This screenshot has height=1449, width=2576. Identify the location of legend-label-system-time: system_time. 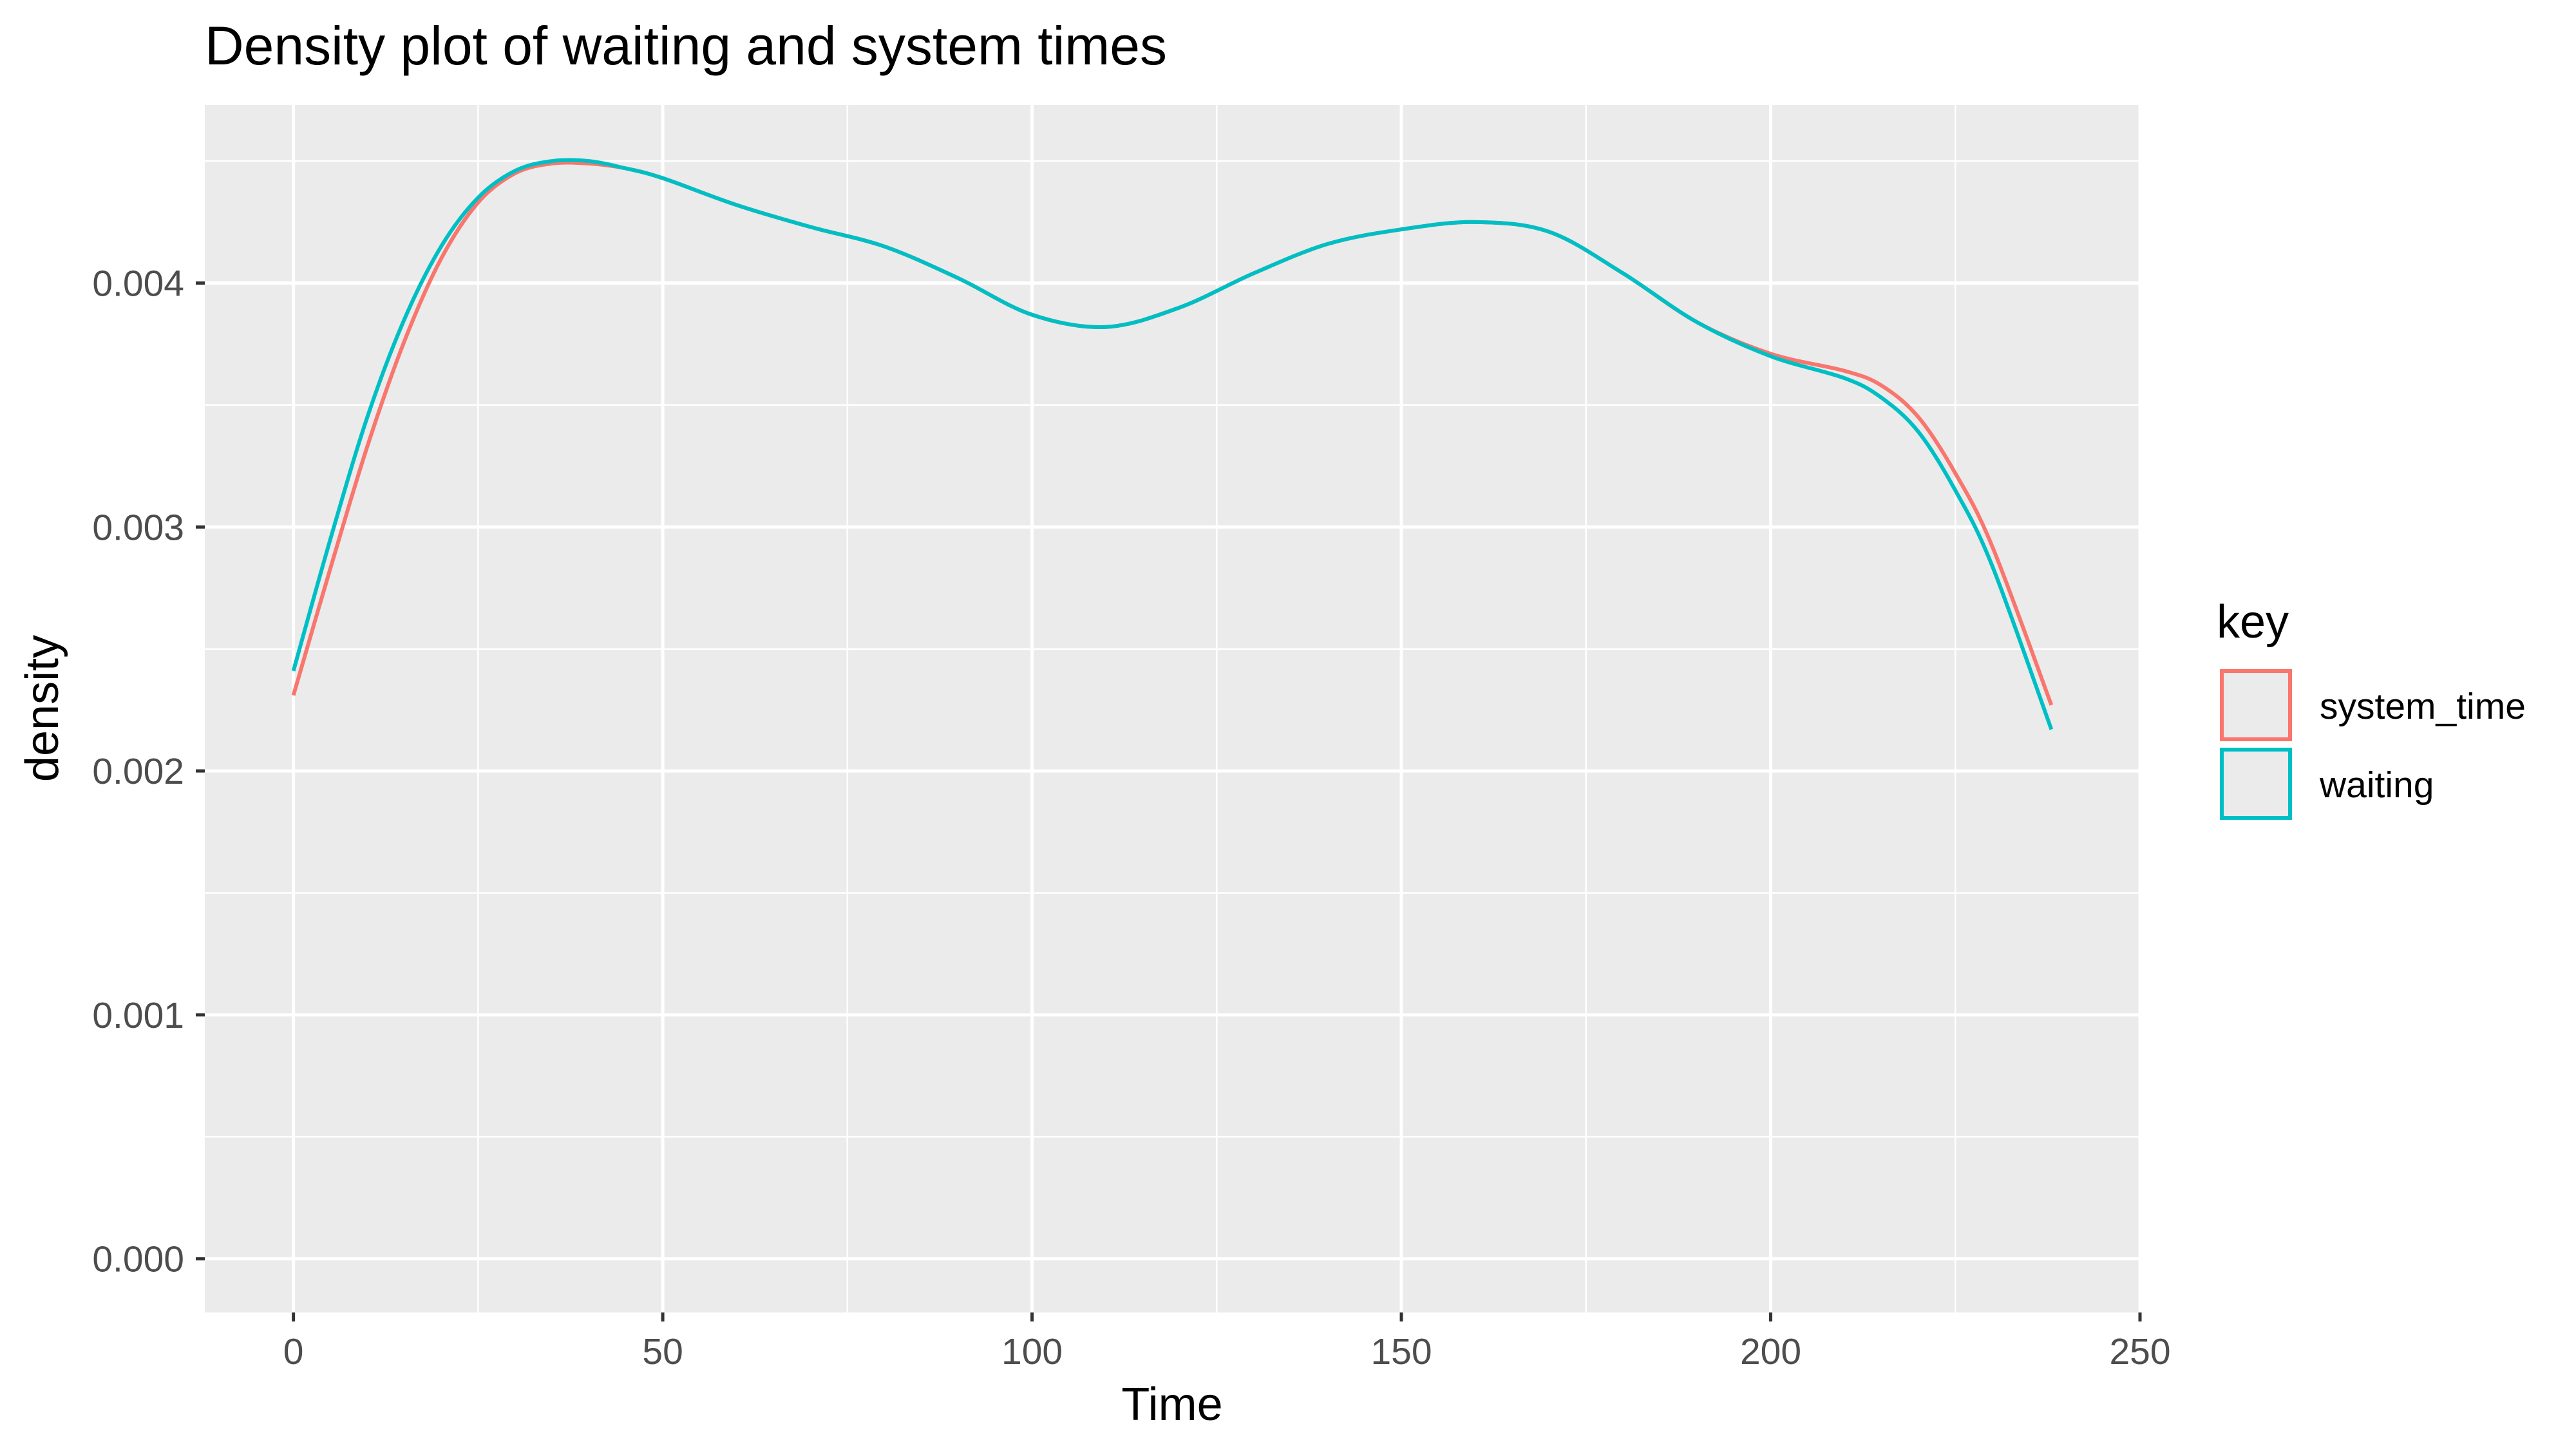
(2423, 707).